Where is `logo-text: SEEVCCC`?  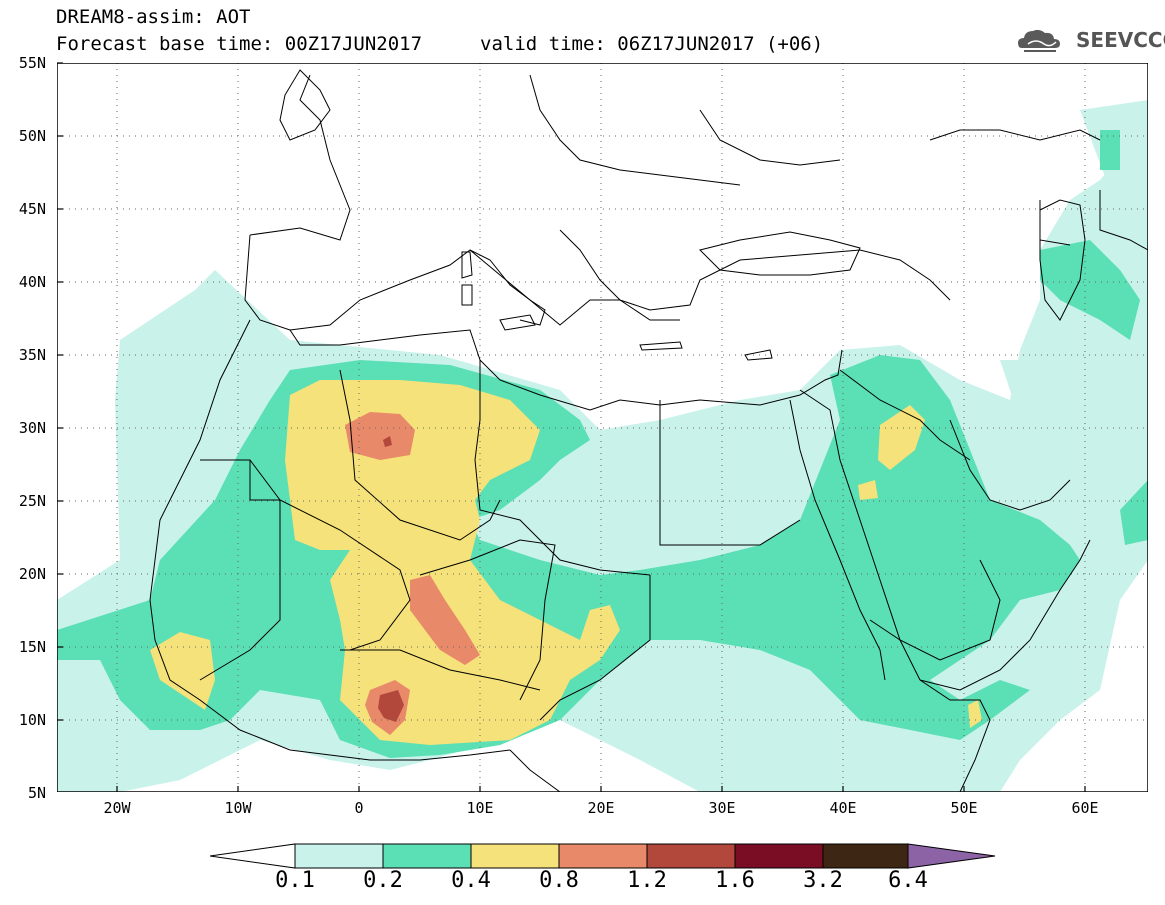 logo-text: SEEVCCC is located at coordinates (1120, 40).